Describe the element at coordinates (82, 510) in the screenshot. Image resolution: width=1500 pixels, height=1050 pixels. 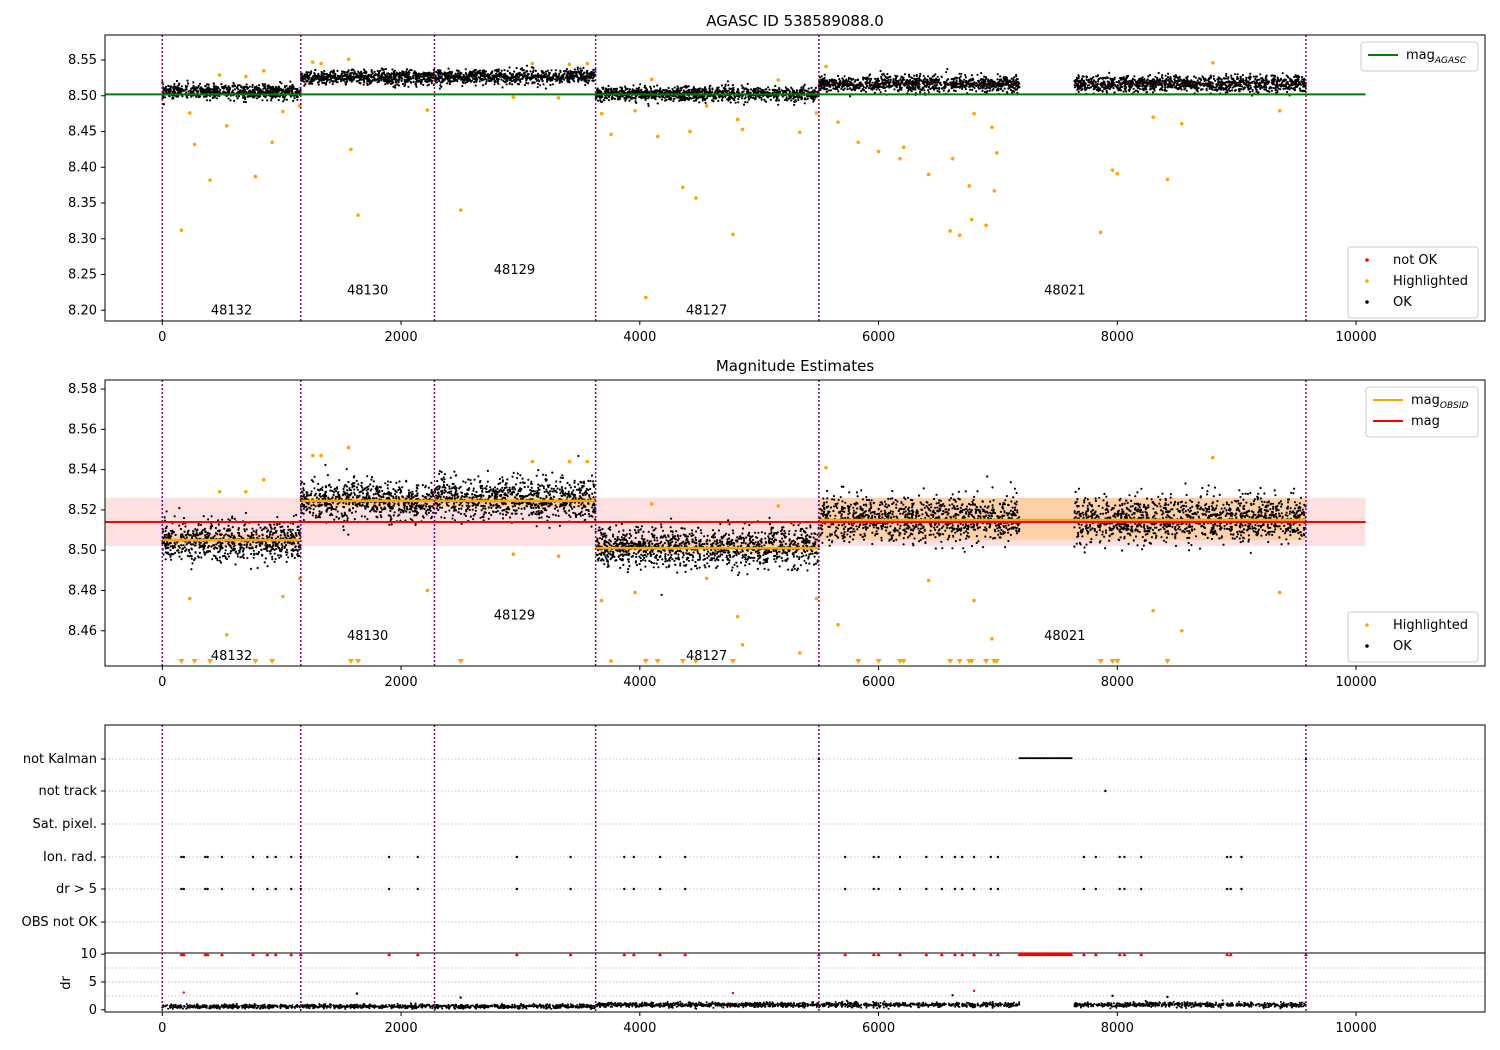
I see `magnitude-ytick-label-3: 8.52` at that location.